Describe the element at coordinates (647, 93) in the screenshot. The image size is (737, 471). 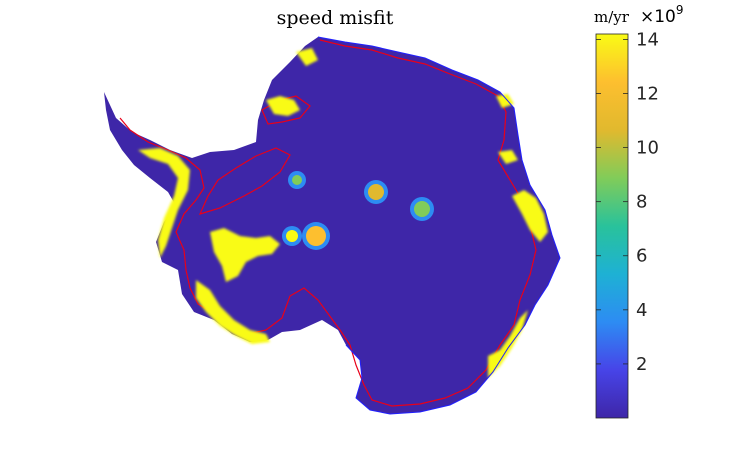
I see `colorbar-tick-label: 12` at that location.